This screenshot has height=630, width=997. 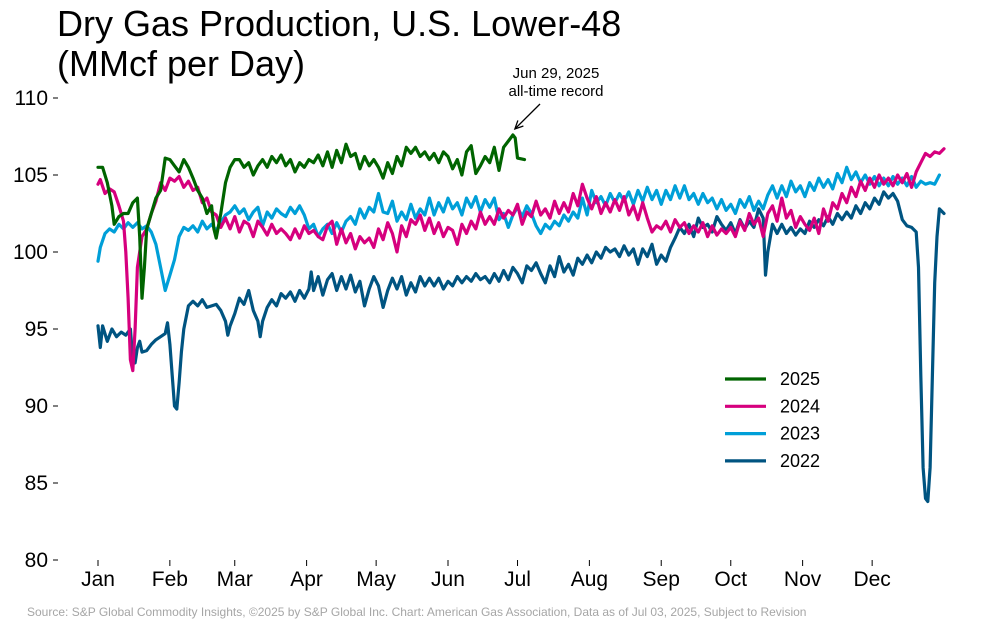 I want to click on annotation-arrow-head, so click(x=518, y=125).